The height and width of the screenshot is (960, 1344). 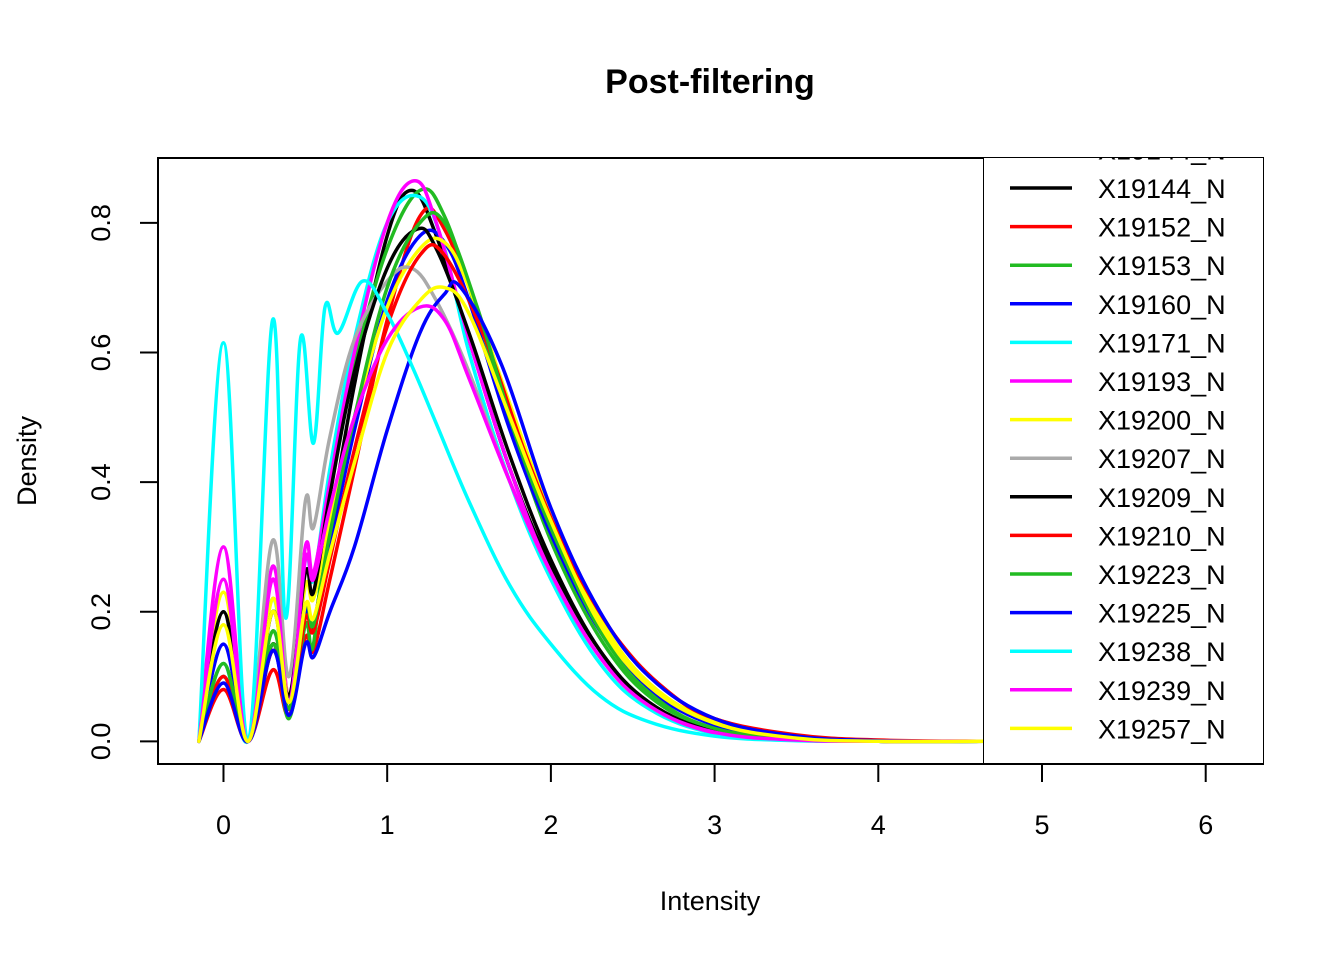 I want to click on y-tick-label: 0.0, so click(x=101, y=742).